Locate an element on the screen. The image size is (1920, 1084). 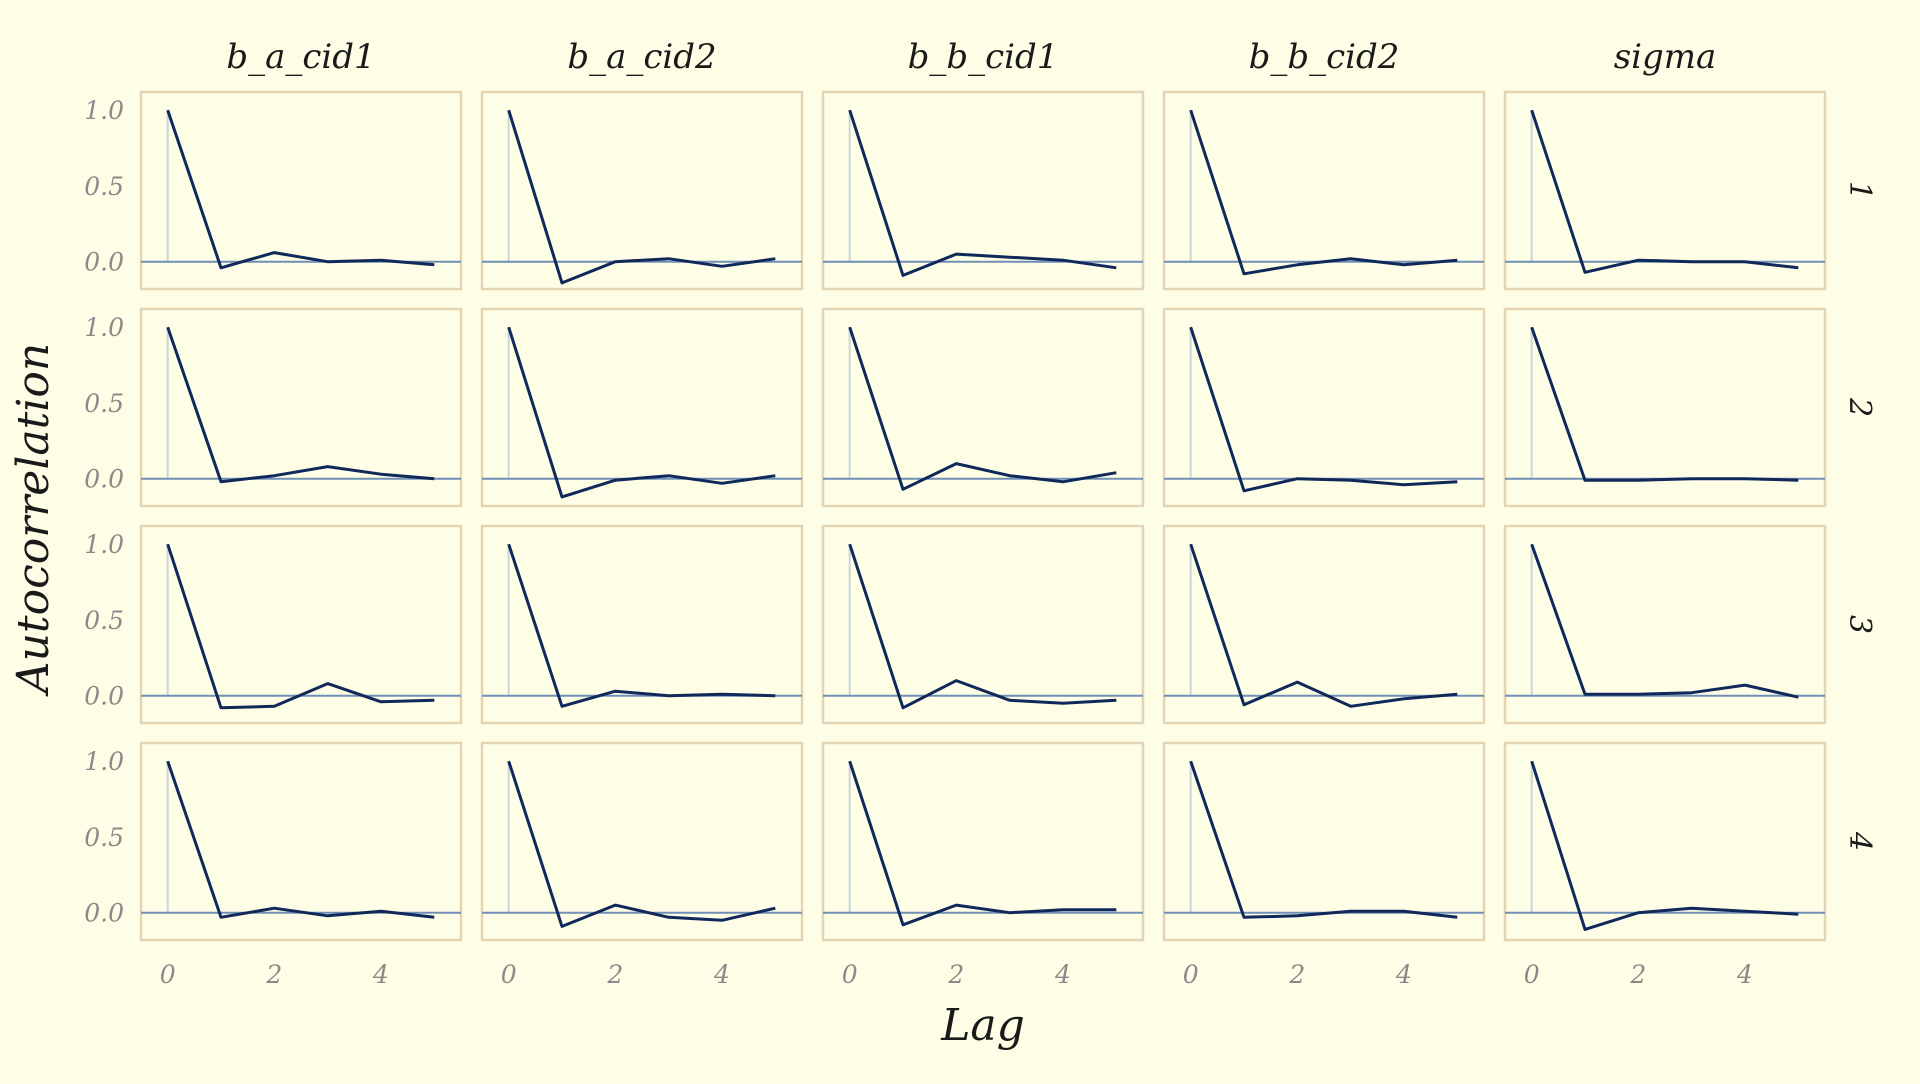
column-title-sigma: sigma is located at coordinates (1665, 57).